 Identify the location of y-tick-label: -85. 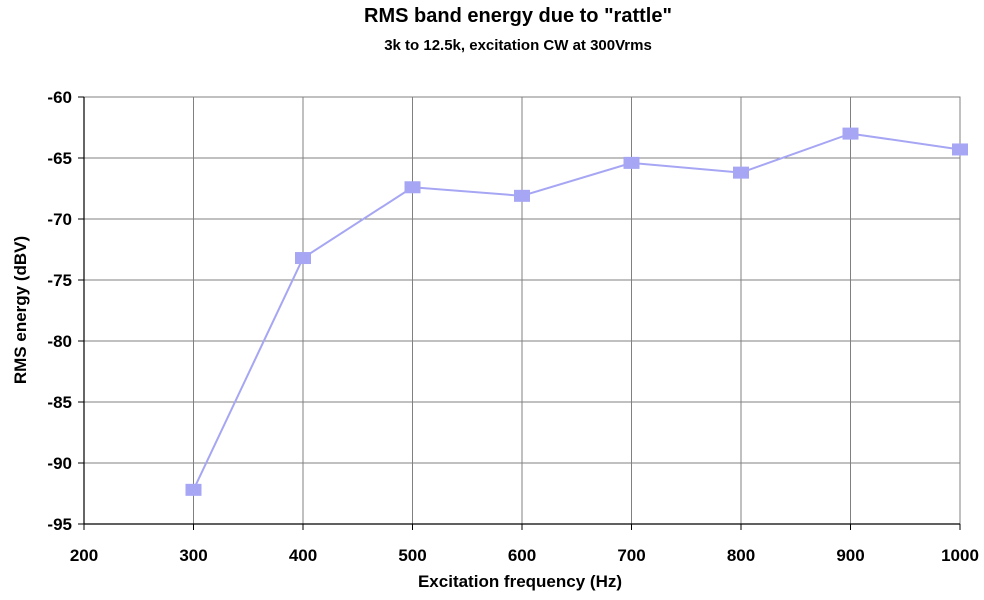
(59, 402).